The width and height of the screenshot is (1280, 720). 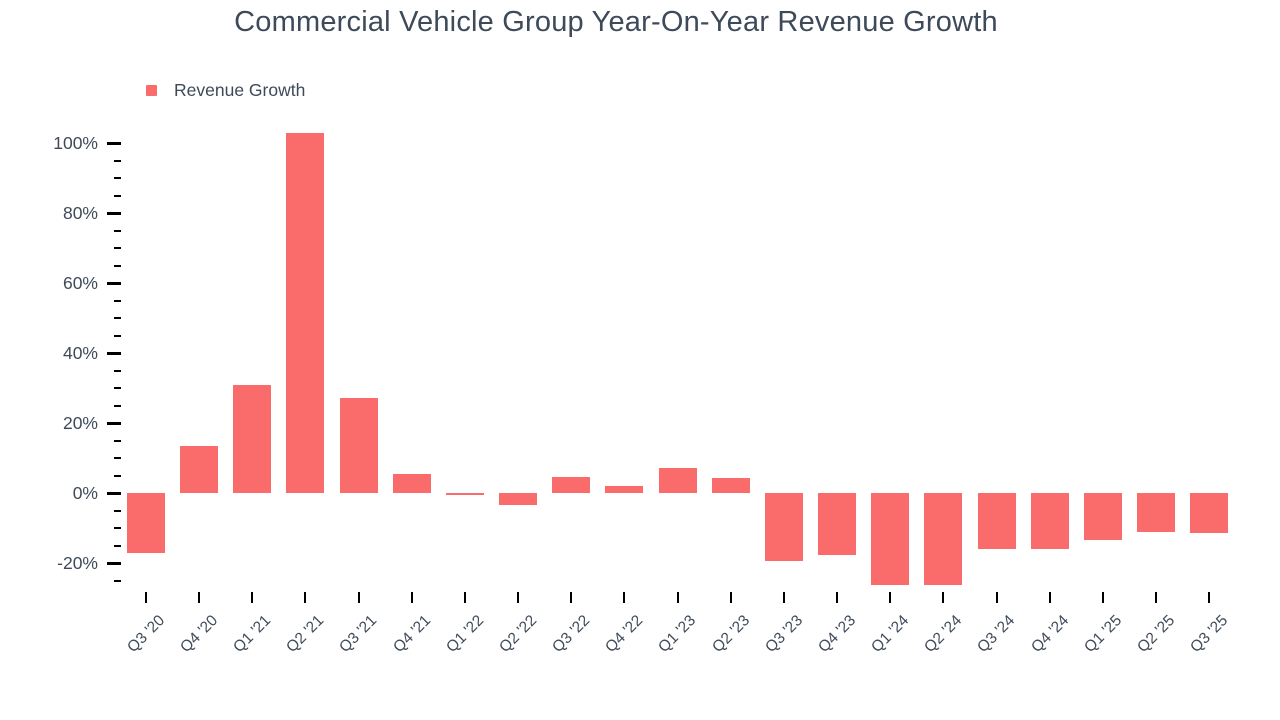 What do you see at coordinates (199, 469) in the screenshot?
I see `bar-q420` at bounding box center [199, 469].